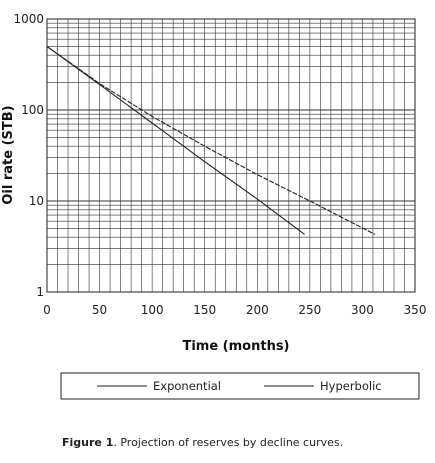 This screenshot has width=435, height=463. I want to click on legend: Exponential Hyperbolic, so click(240, 386).